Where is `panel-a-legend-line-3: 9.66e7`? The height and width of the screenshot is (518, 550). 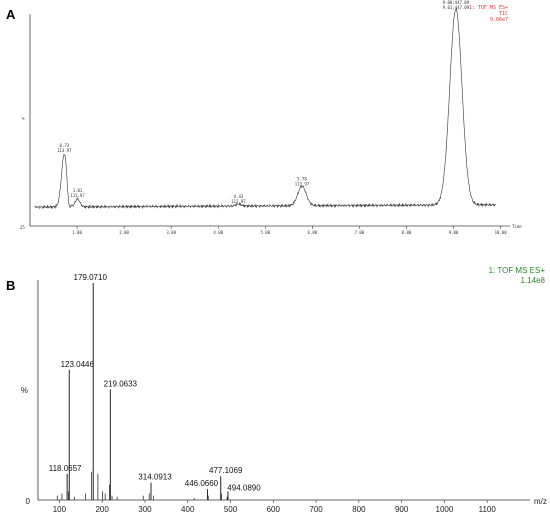
panel-a-legend-line-3: 9.66e7 is located at coordinates (499, 20).